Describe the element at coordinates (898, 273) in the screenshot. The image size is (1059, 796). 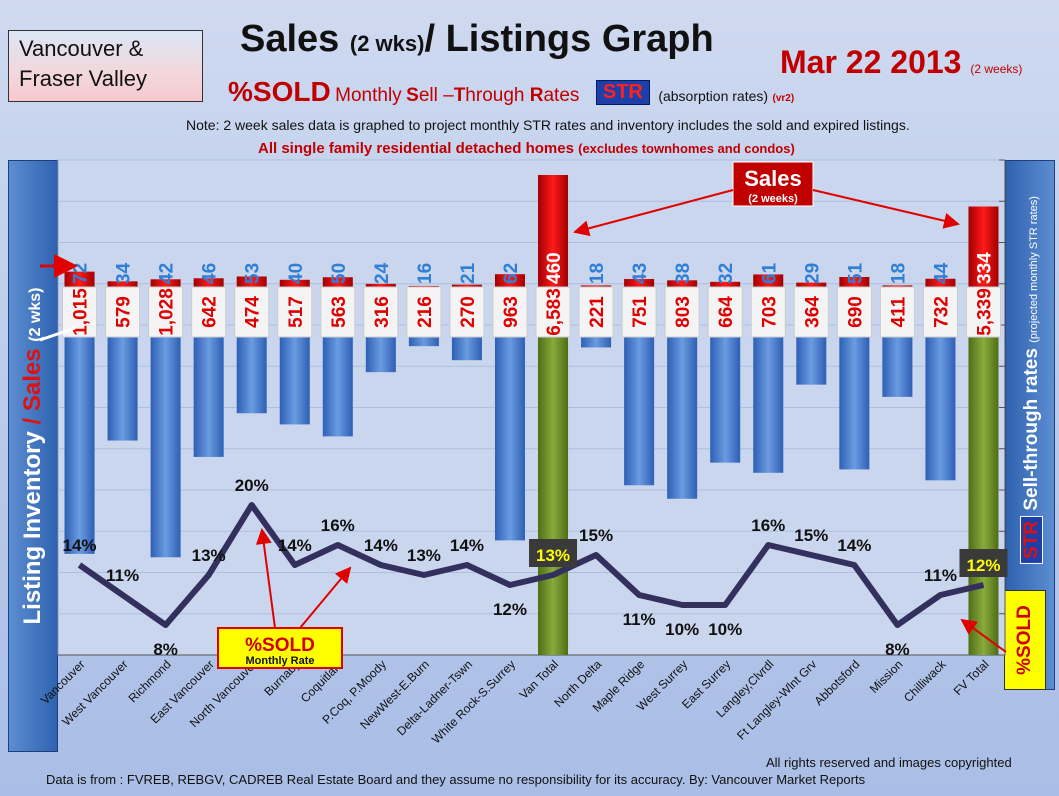
I see `sales-label: 18` at that location.